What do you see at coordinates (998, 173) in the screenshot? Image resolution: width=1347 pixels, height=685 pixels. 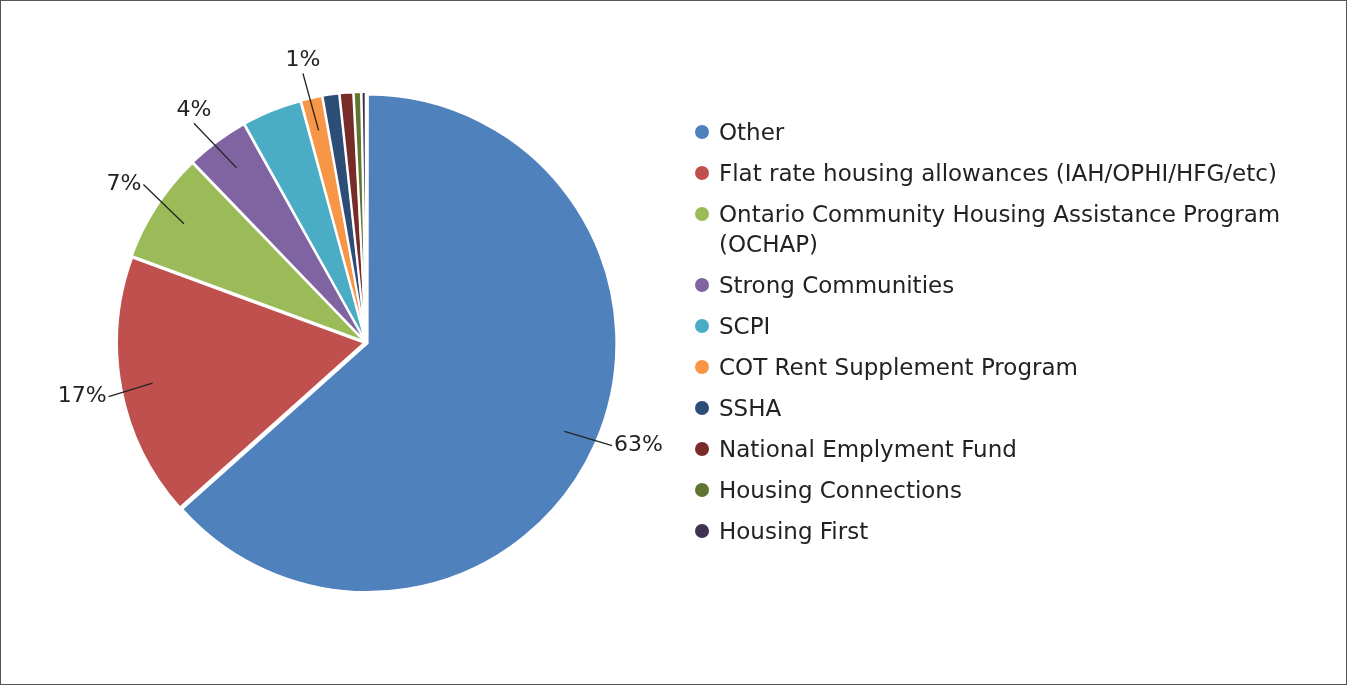 I see `legend-label: Flat rate housing allowances (IAH/OPHI/HFG/etc)` at bounding box center [998, 173].